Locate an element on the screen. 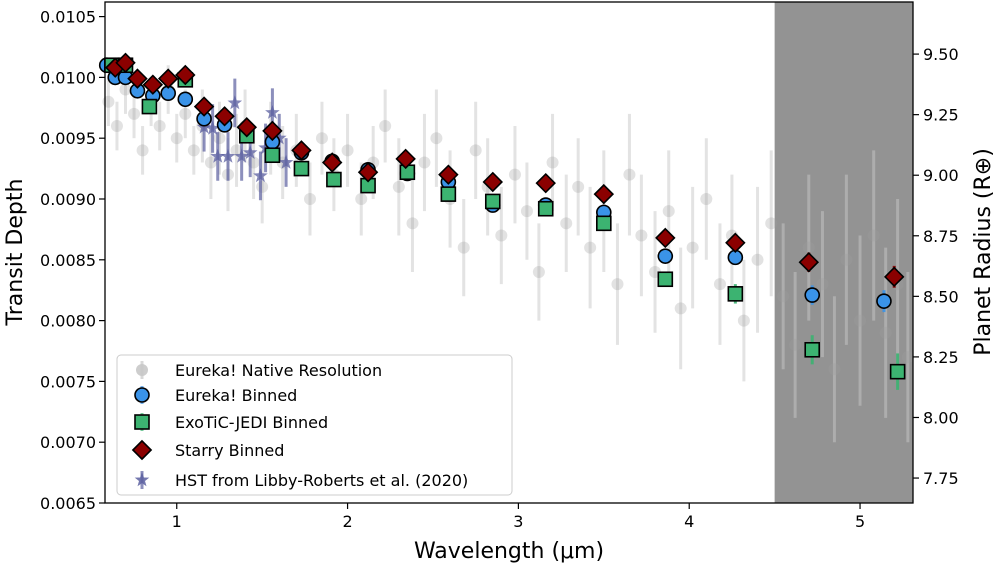  x-tick-label: 4 is located at coordinates (689, 521).